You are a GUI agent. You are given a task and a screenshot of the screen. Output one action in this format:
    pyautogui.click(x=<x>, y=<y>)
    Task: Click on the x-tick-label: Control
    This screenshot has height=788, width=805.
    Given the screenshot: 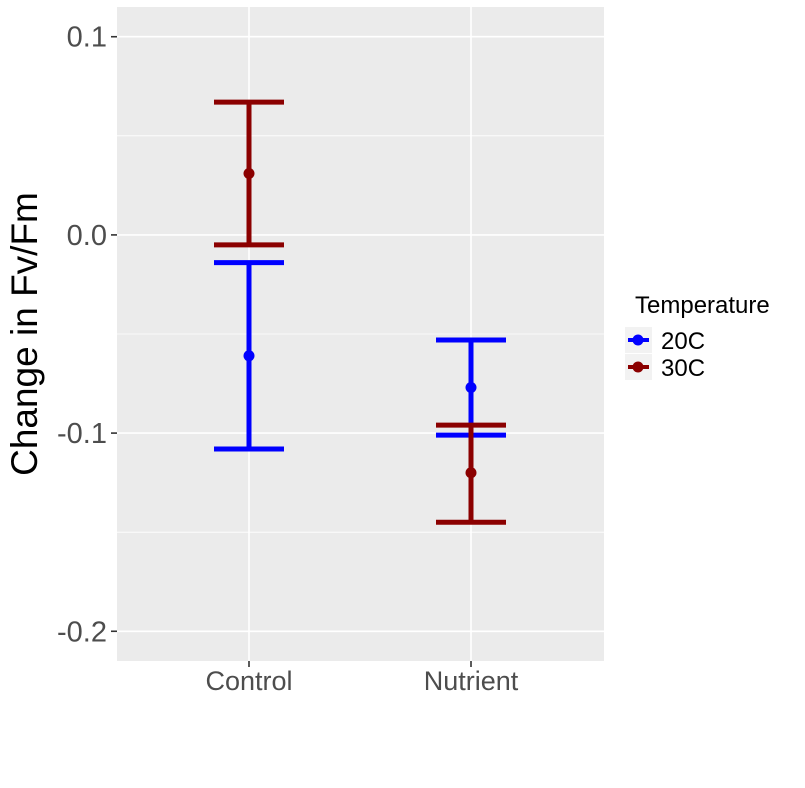 What is the action you would take?
    pyautogui.click(x=248, y=681)
    